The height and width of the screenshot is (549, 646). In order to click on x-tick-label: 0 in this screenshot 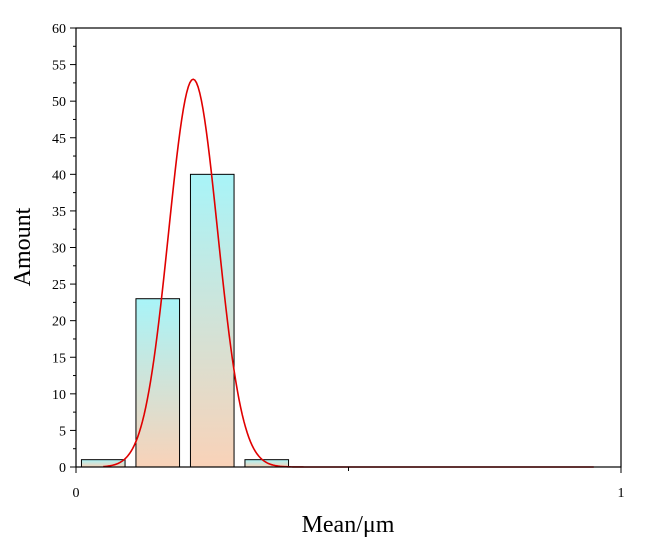, I will do `click(76, 493)`.